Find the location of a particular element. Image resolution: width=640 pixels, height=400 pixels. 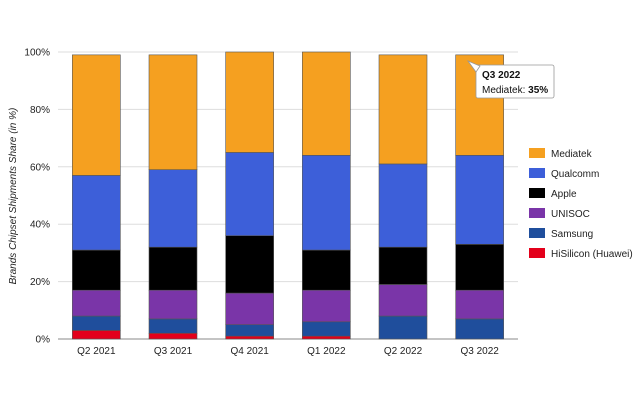

legend-label: HiSilicon (Huawei) is located at coordinates (592, 254).